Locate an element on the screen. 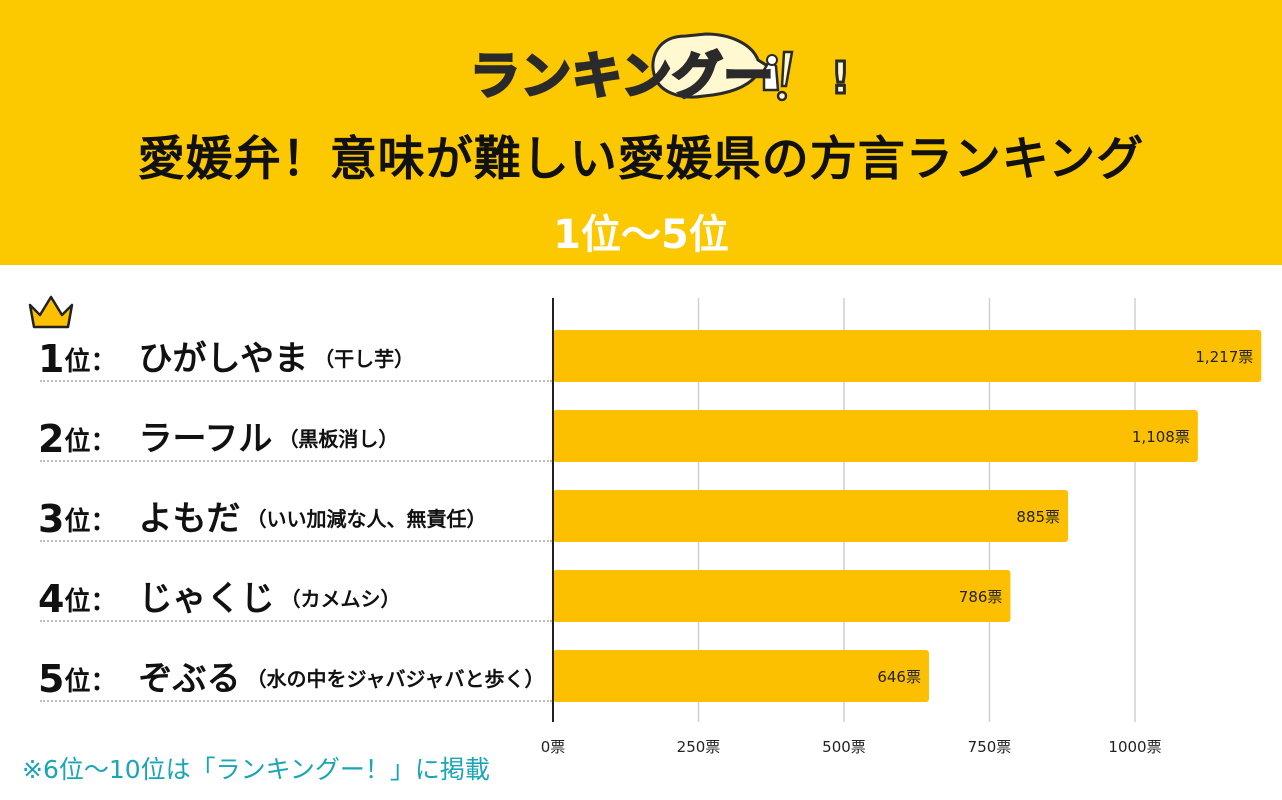 The height and width of the screenshot is (800, 1282). rank-row-1: 1 位： ひがしやま （干し芋） is located at coordinates (293, 354).